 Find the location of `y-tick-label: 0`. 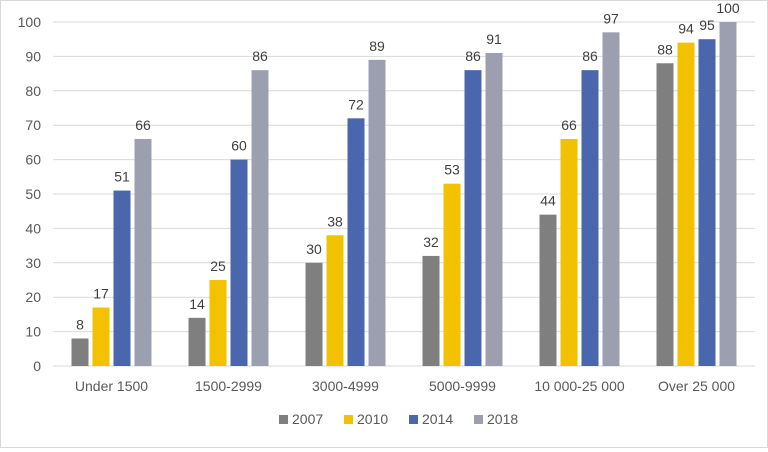

y-tick-label: 0 is located at coordinates (37, 366).